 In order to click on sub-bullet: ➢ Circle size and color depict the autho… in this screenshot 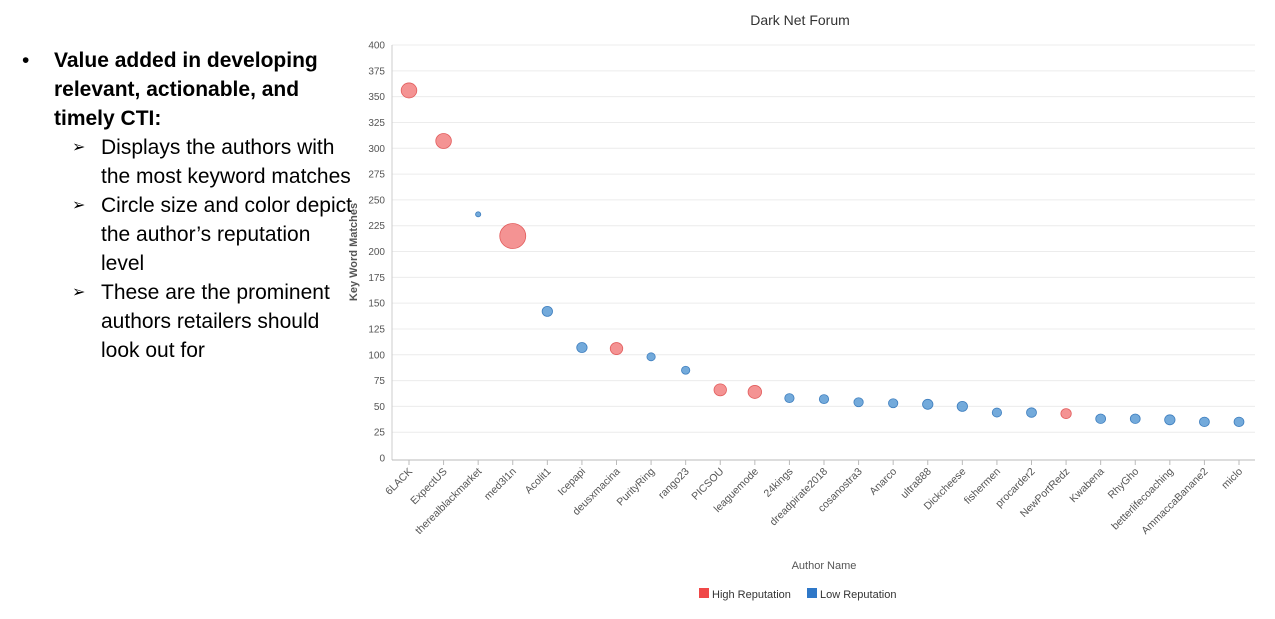, I will do `click(212, 234)`.